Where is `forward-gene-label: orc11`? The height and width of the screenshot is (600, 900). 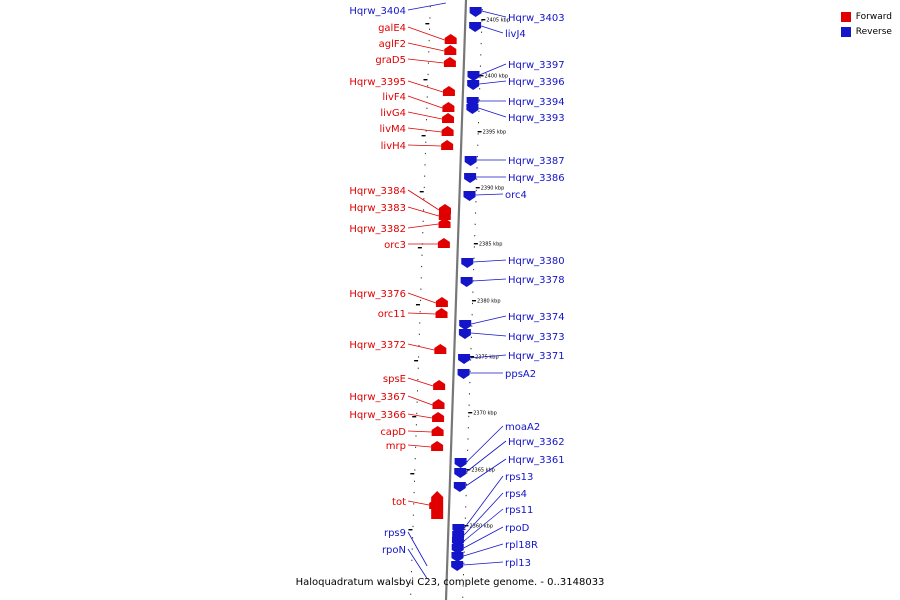 forward-gene-label: orc11 is located at coordinates (392, 314).